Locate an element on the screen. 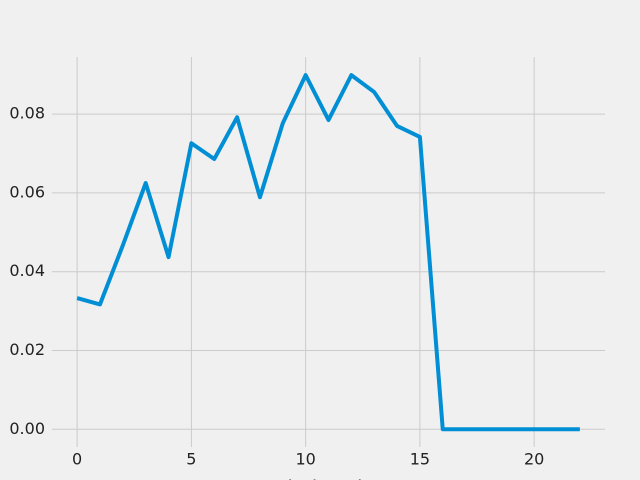 This screenshot has height=480, width=640. y-tick-label: 0.06 is located at coordinates (27, 191).